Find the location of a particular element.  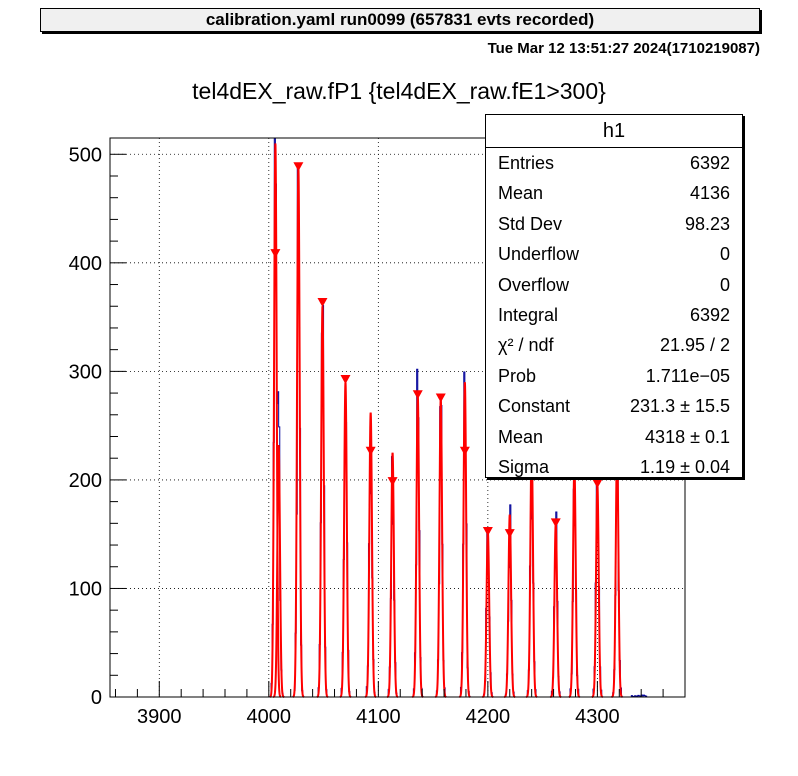

x-tick-label: 4100 is located at coordinates (378, 717).